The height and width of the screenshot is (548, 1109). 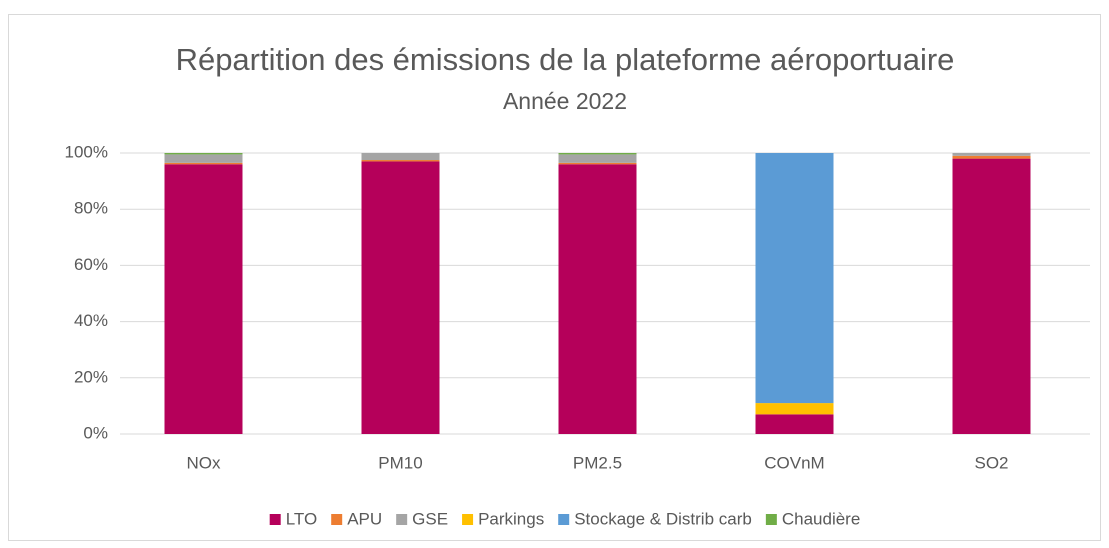 What do you see at coordinates (364, 518) in the screenshot?
I see `legend-label: APU` at bounding box center [364, 518].